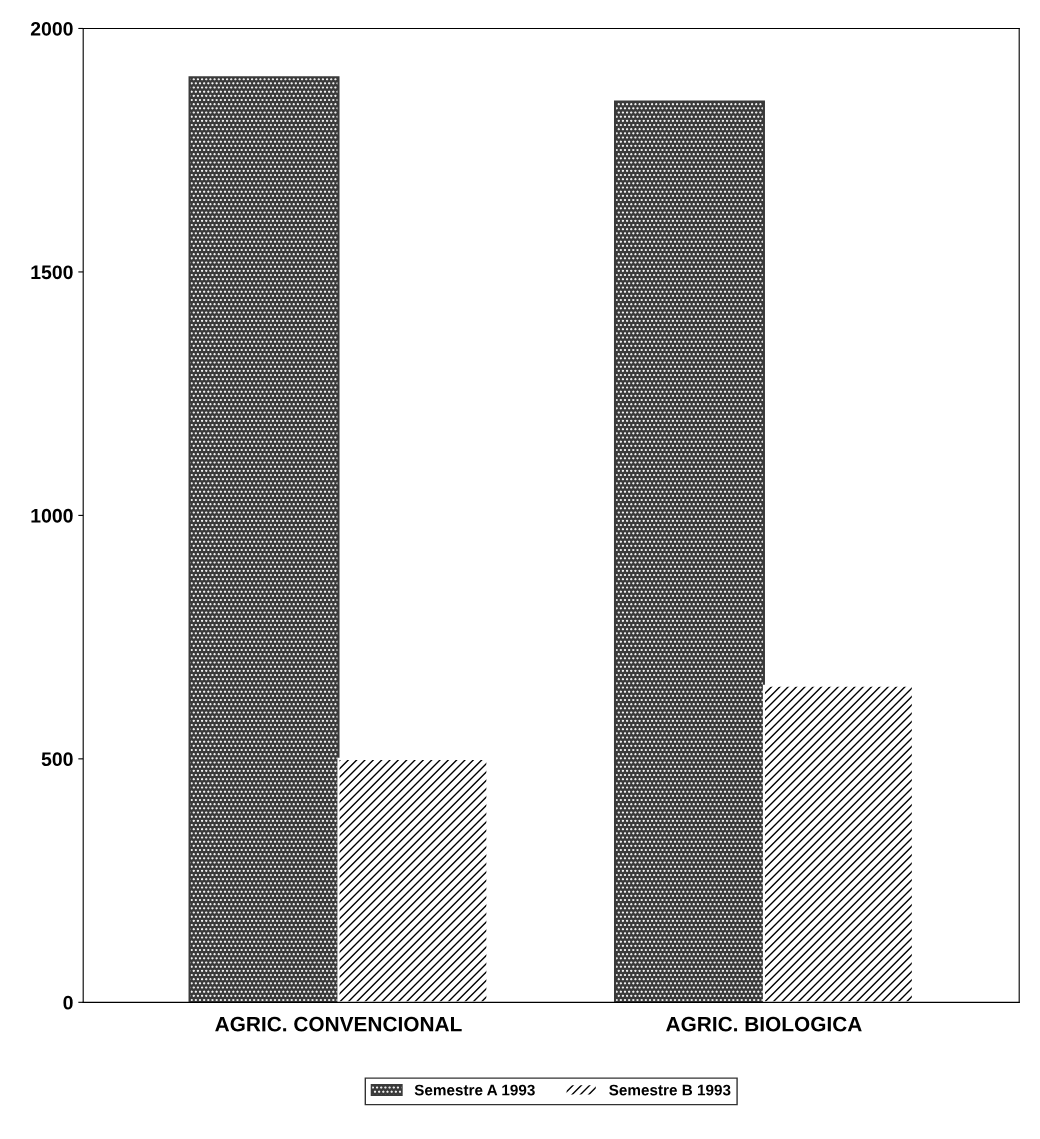 The height and width of the screenshot is (1139, 1040). I want to click on x-tick-label: AGRIC. CONVENCIONAL, so click(338, 1024).